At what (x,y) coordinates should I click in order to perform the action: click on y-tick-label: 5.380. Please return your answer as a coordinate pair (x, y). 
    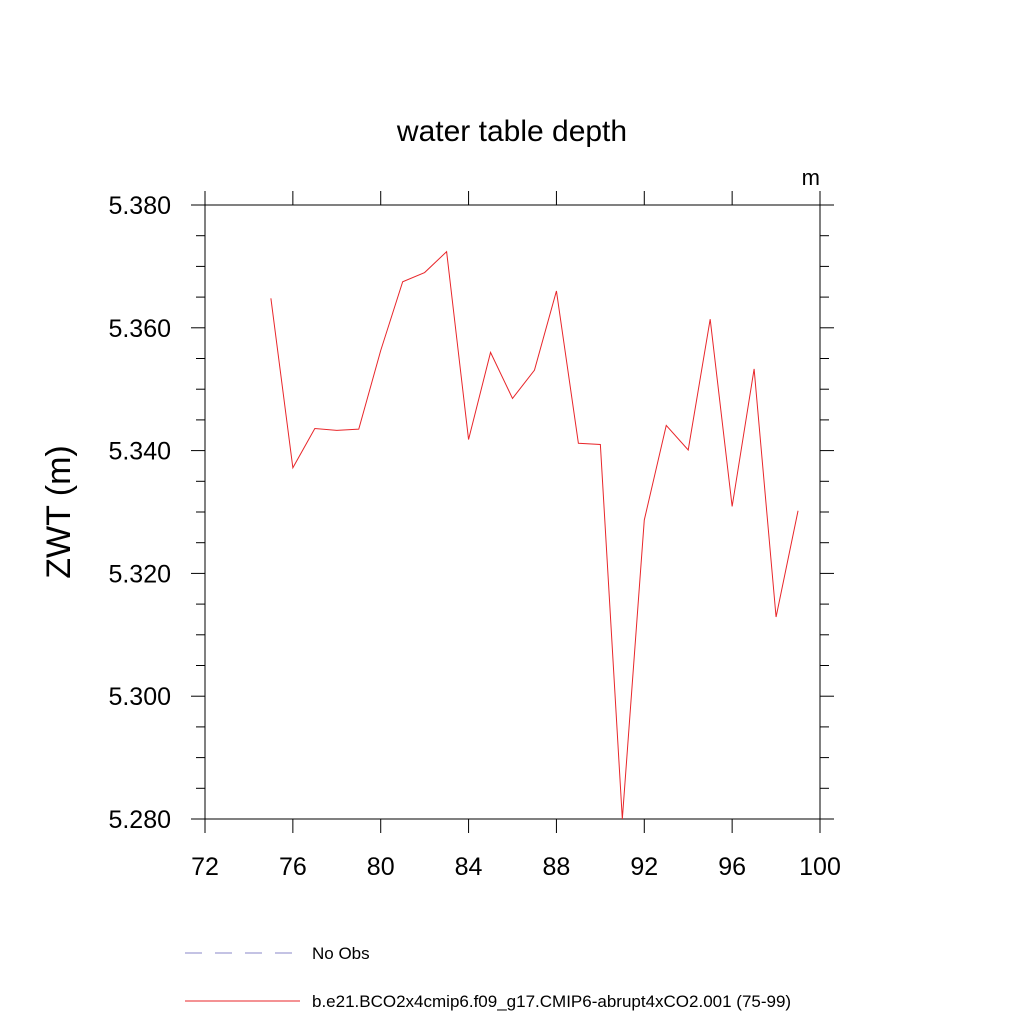
    Looking at the image, I should click on (139, 206).